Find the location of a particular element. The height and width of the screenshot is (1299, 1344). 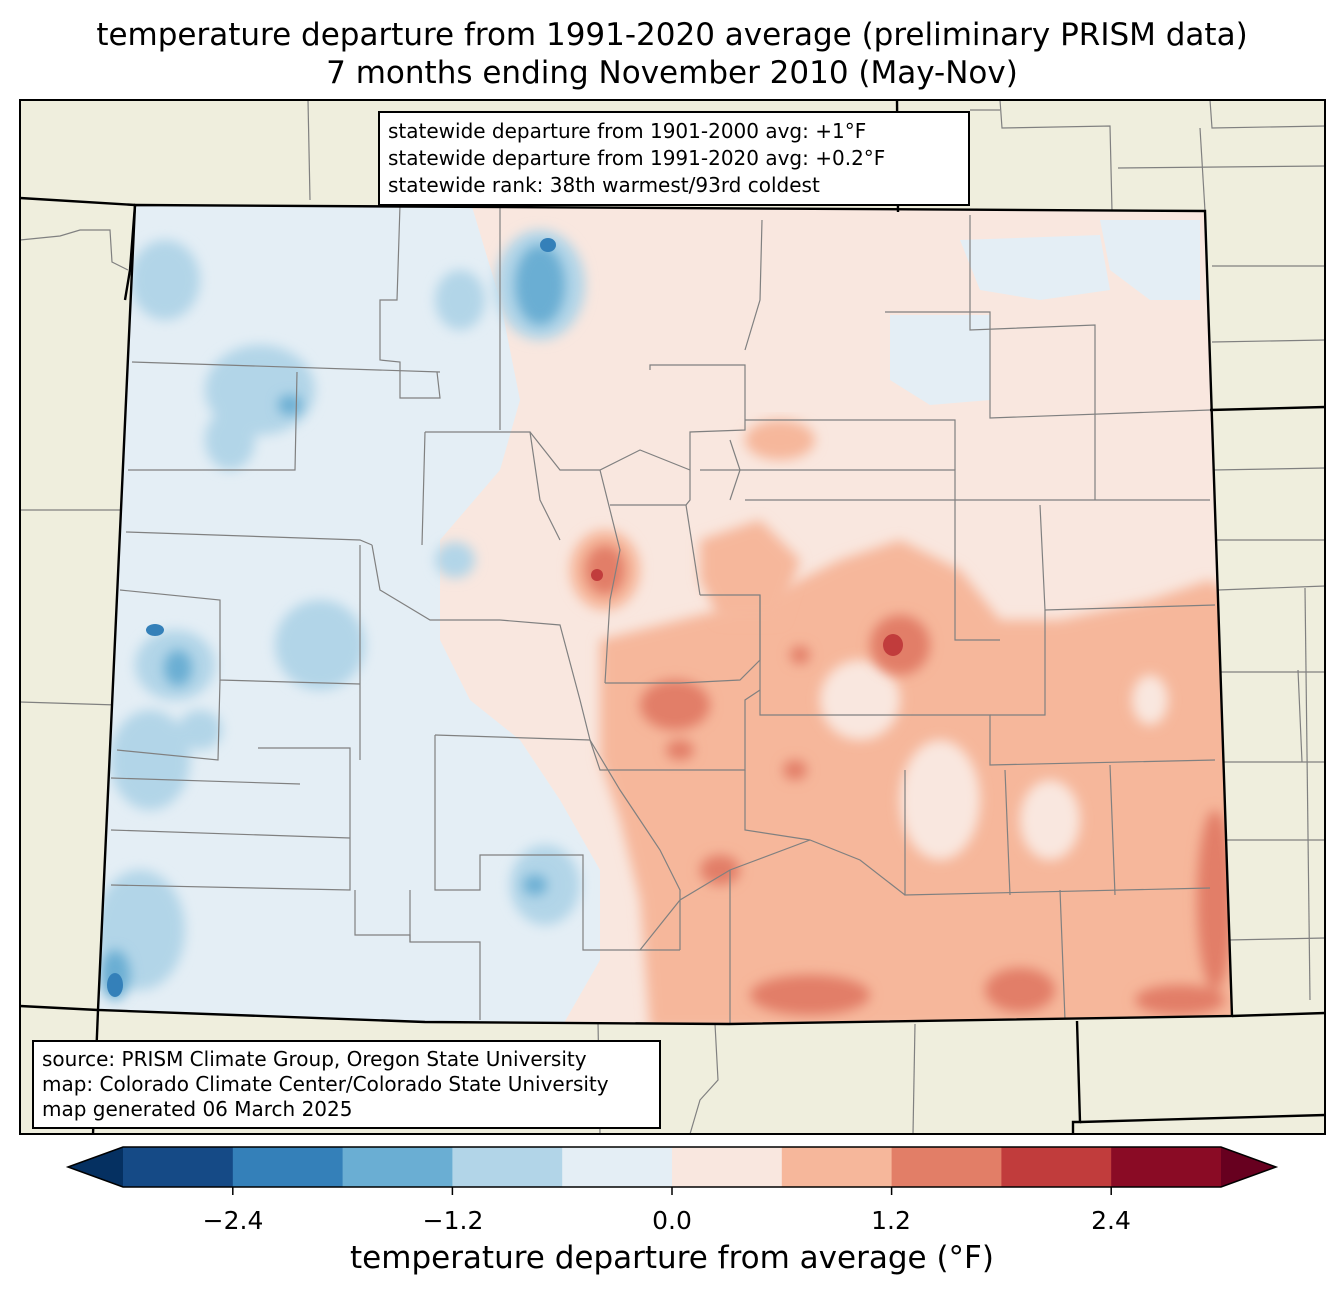

colorbar-outline is located at coordinates (672, 1167).